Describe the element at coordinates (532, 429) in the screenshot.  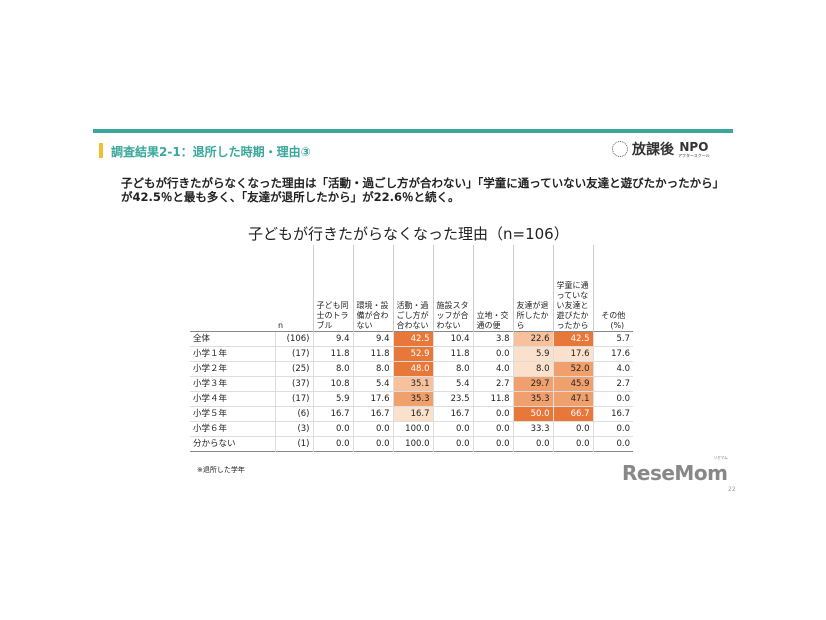
I see `table-cell: 33.3` at that location.